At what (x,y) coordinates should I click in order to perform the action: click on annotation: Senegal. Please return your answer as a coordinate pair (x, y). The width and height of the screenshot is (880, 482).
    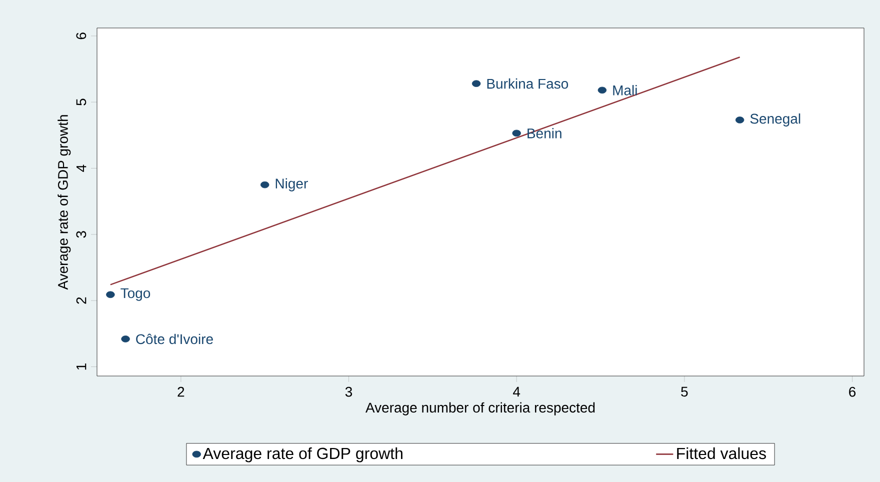
    Looking at the image, I should click on (775, 119).